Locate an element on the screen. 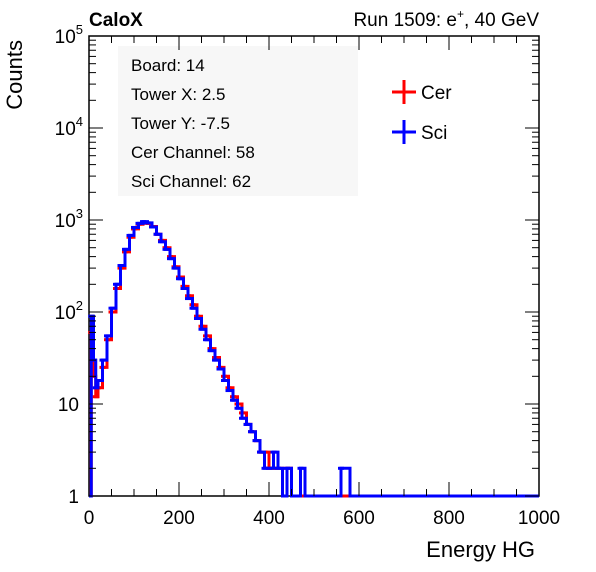  header-right: Run 1509: e+, 40 GeV is located at coordinates (446, 19).